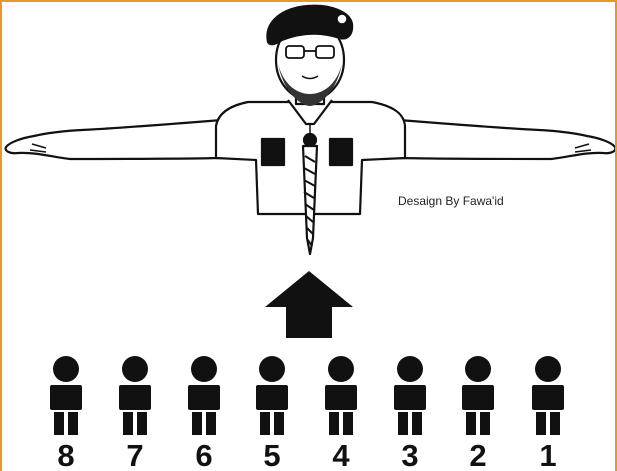 This screenshot has width=617, height=471. What do you see at coordinates (272, 454) in the screenshot?
I see `member-number: 5` at bounding box center [272, 454].